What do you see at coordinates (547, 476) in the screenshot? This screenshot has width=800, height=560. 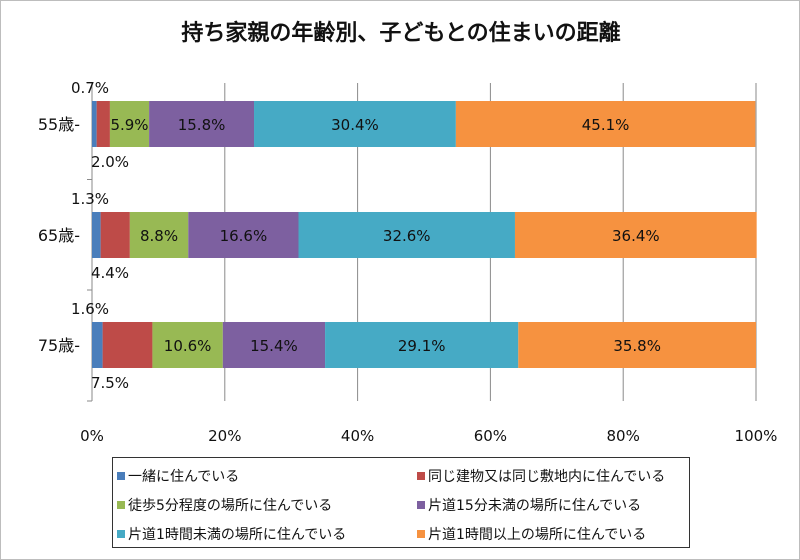 I see `legend-label: 同じ建物又は同じ敷地内に住んでいる` at bounding box center [547, 476].